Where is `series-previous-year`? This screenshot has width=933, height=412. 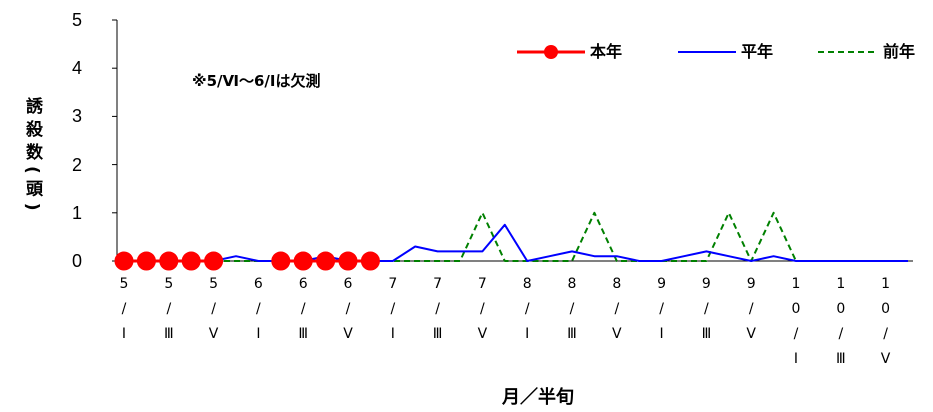
series-previous-year is located at coordinates (516, 236).